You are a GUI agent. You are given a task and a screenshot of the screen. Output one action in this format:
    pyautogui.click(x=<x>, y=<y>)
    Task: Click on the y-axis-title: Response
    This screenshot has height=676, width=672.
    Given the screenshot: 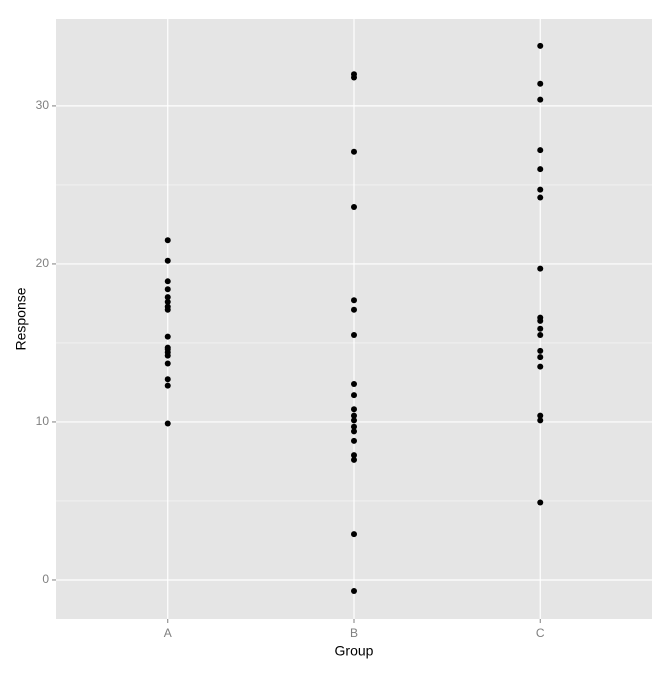 What is the action you would take?
    pyautogui.click(x=21, y=318)
    